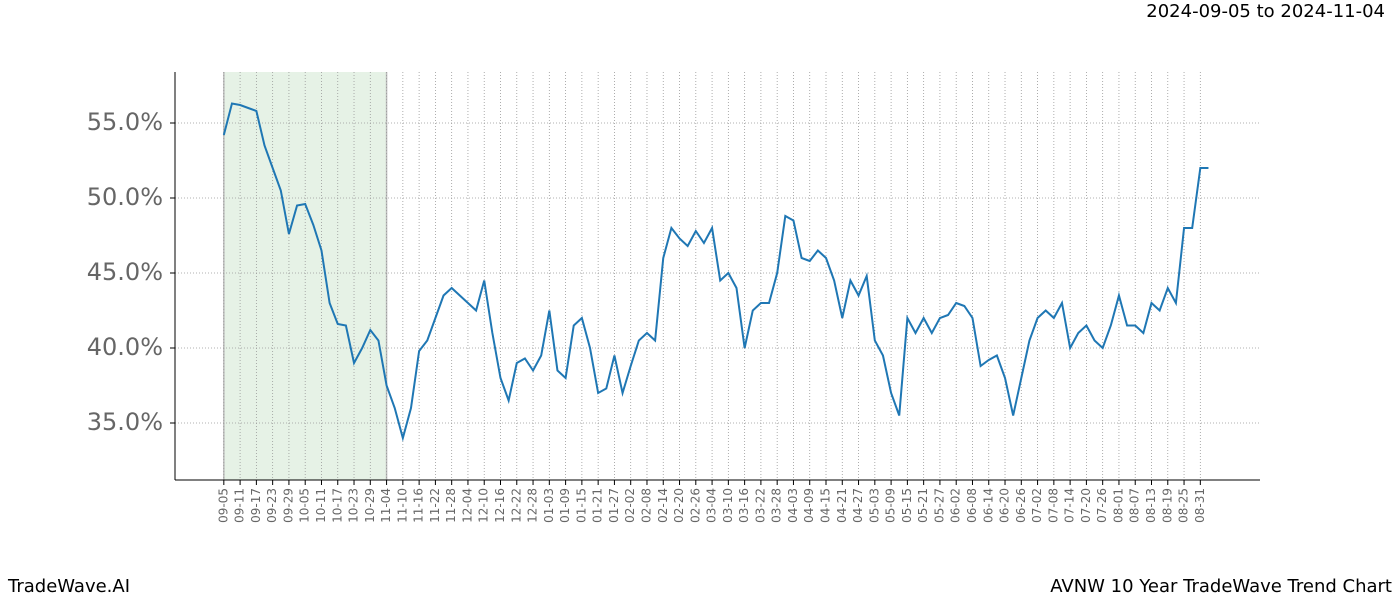  I want to click on x-tick-label: 12-22, so click(516, 505).